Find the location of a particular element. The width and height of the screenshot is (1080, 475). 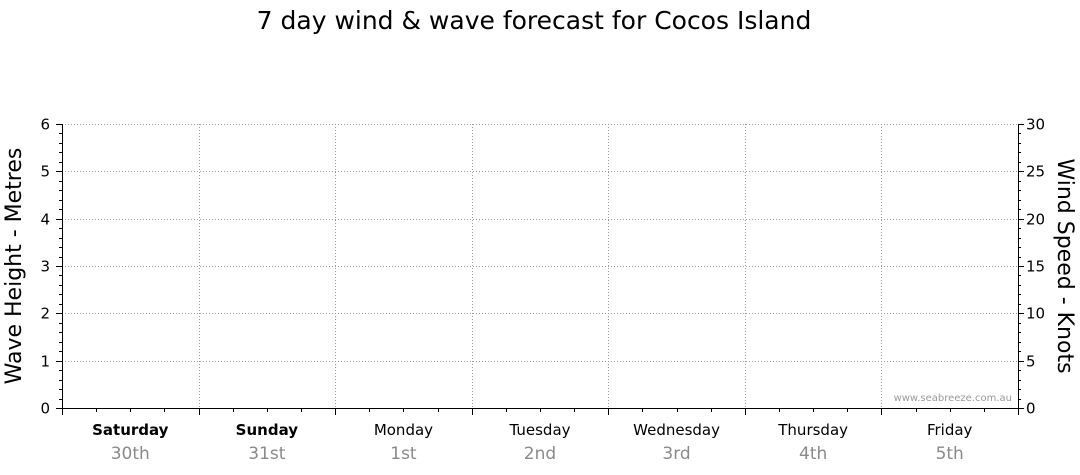

x-day-label: Friday is located at coordinates (950, 430).